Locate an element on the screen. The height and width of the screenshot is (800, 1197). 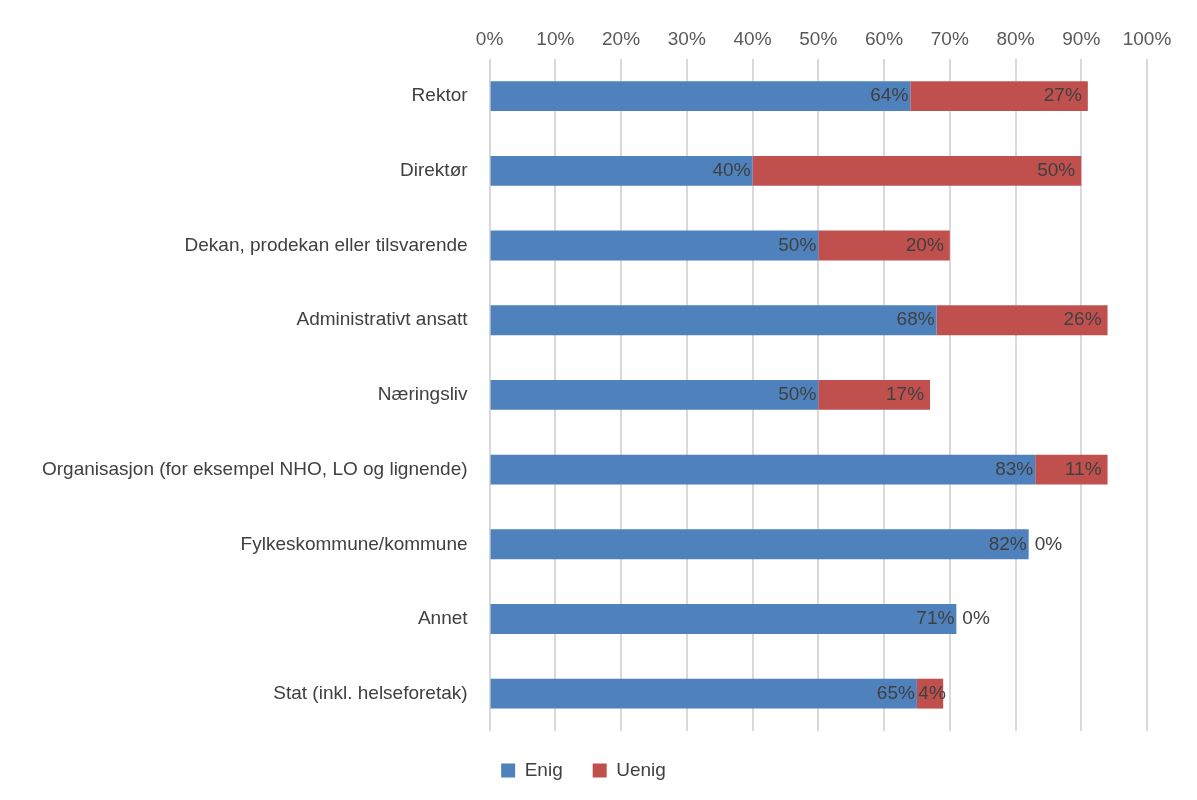
x-tick-label: 50% is located at coordinates (818, 38).